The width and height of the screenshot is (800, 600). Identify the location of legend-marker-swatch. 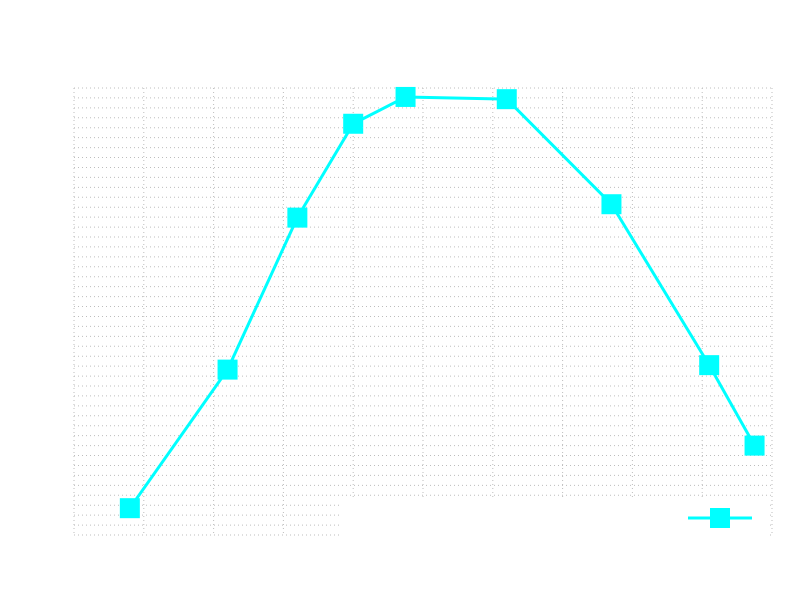
(720, 518).